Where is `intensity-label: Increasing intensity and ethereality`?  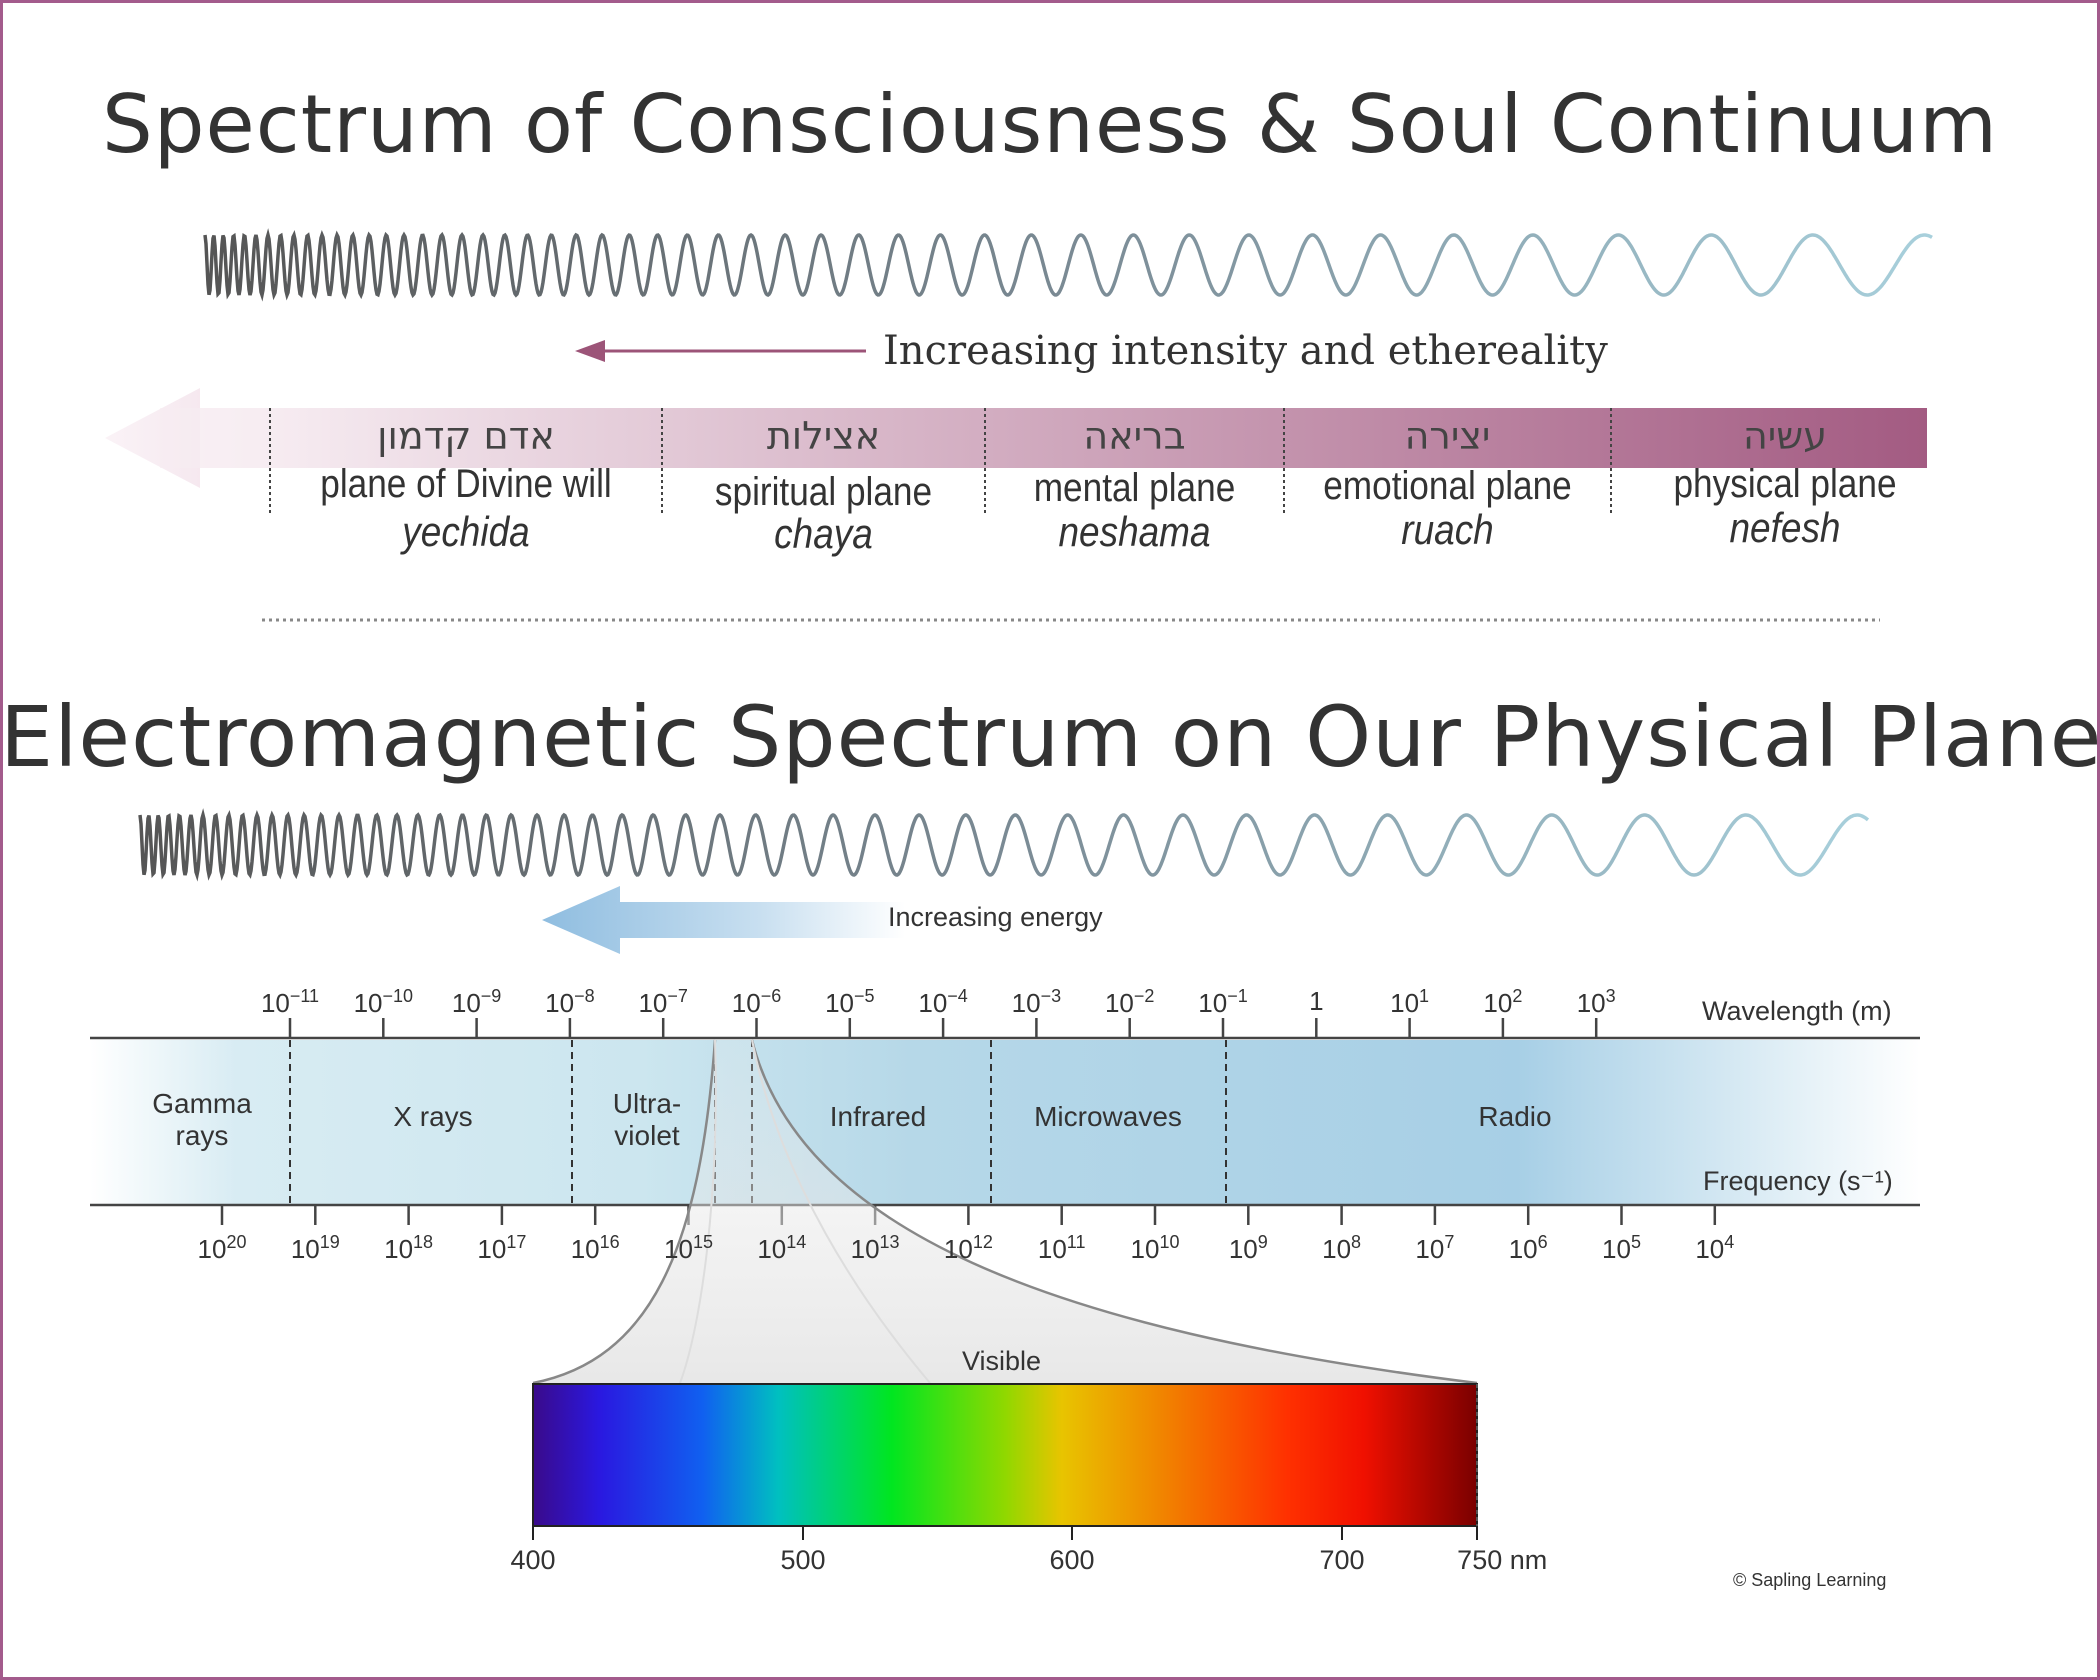 intensity-label: Increasing intensity and ethereality is located at coordinates (1245, 351).